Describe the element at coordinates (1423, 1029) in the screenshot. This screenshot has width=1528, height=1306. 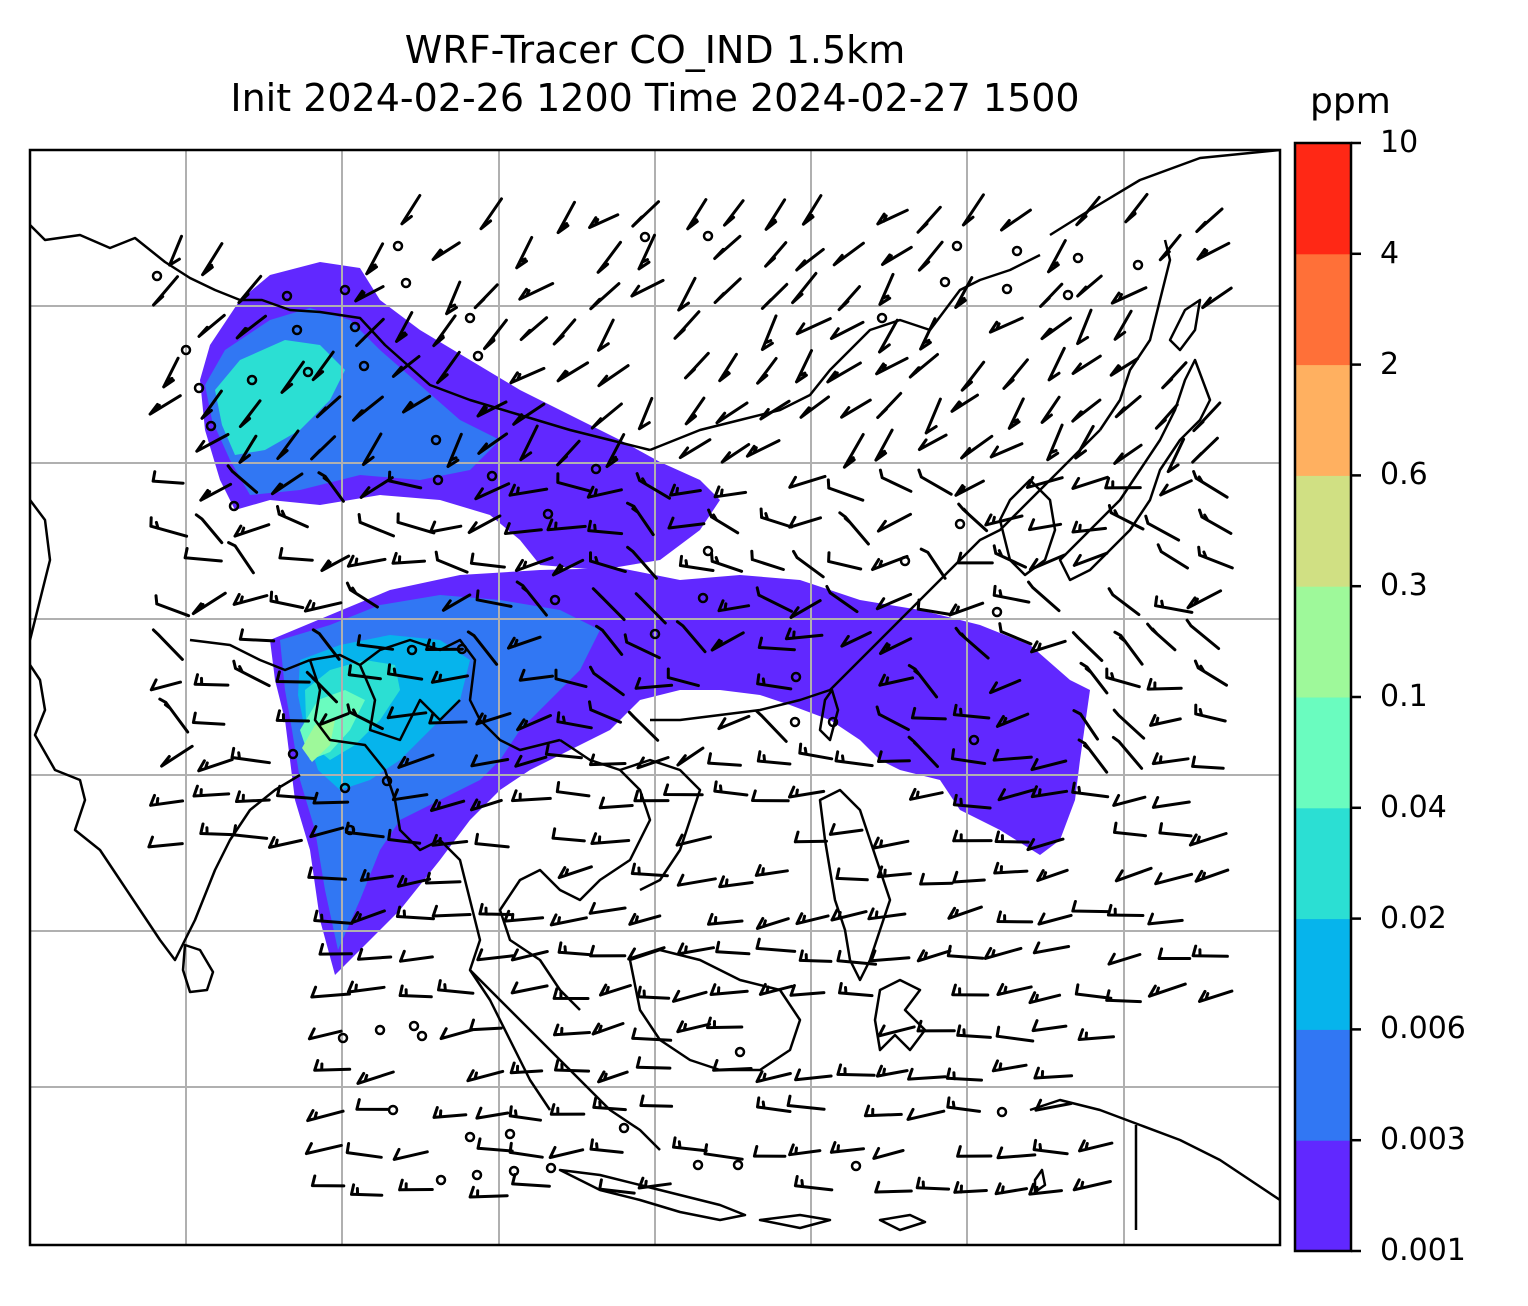
I see `colorbar-tick-label: 0.006` at that location.